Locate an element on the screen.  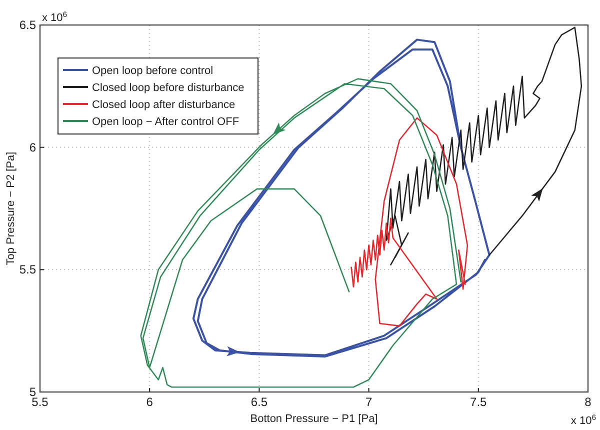
x-tick-label: 7.5 is located at coordinates (479, 402).